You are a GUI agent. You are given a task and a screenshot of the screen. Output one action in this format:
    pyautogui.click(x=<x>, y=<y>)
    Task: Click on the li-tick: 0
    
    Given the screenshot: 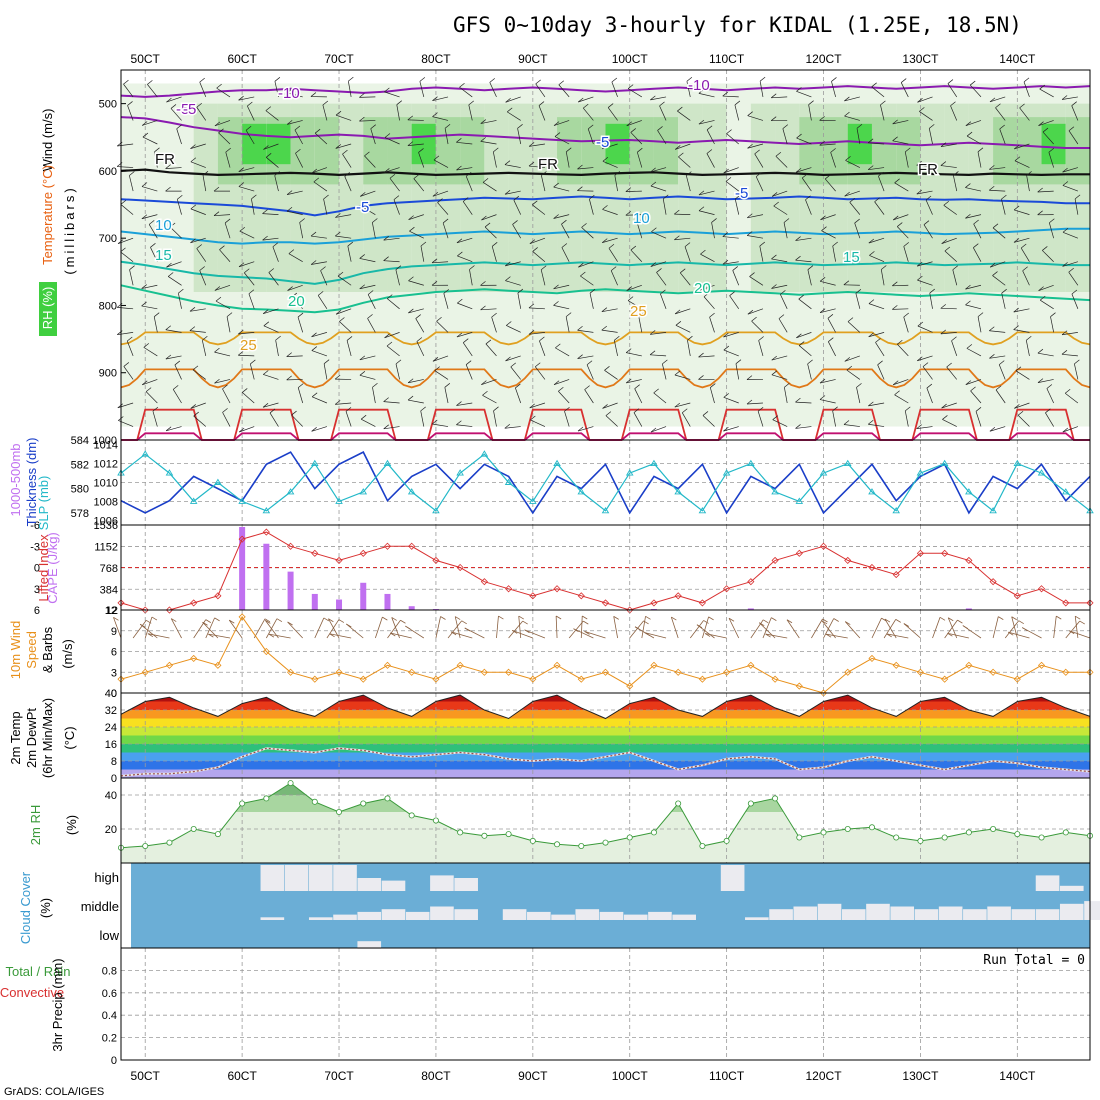 What is the action you would take?
    pyautogui.click(x=37, y=569)
    